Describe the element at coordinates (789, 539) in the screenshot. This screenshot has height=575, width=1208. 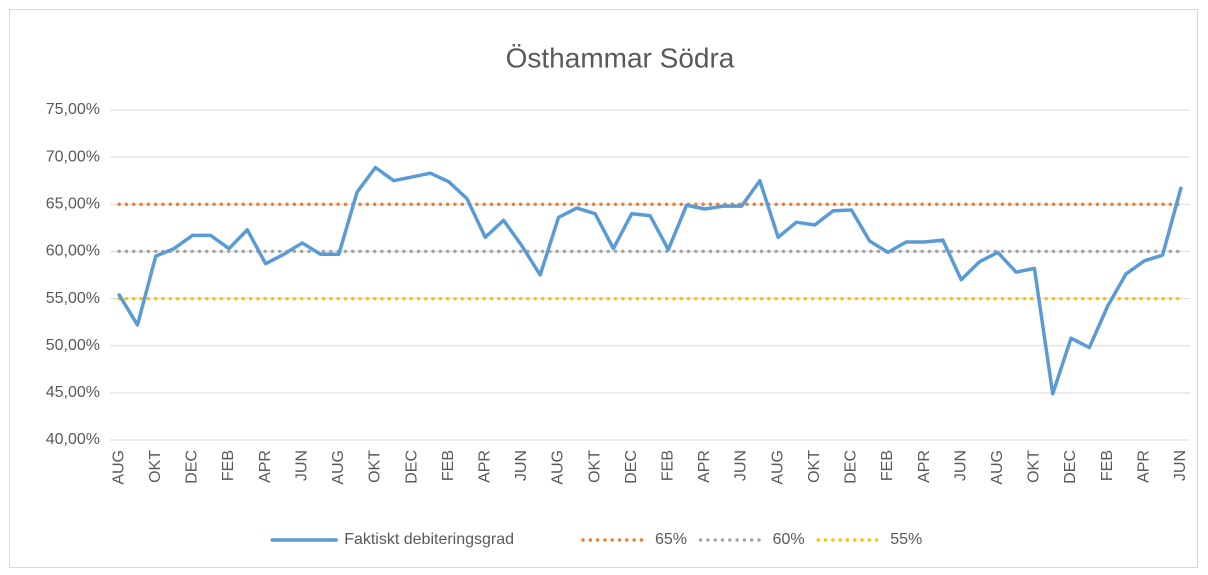
I see `legend-label: 60%` at that location.